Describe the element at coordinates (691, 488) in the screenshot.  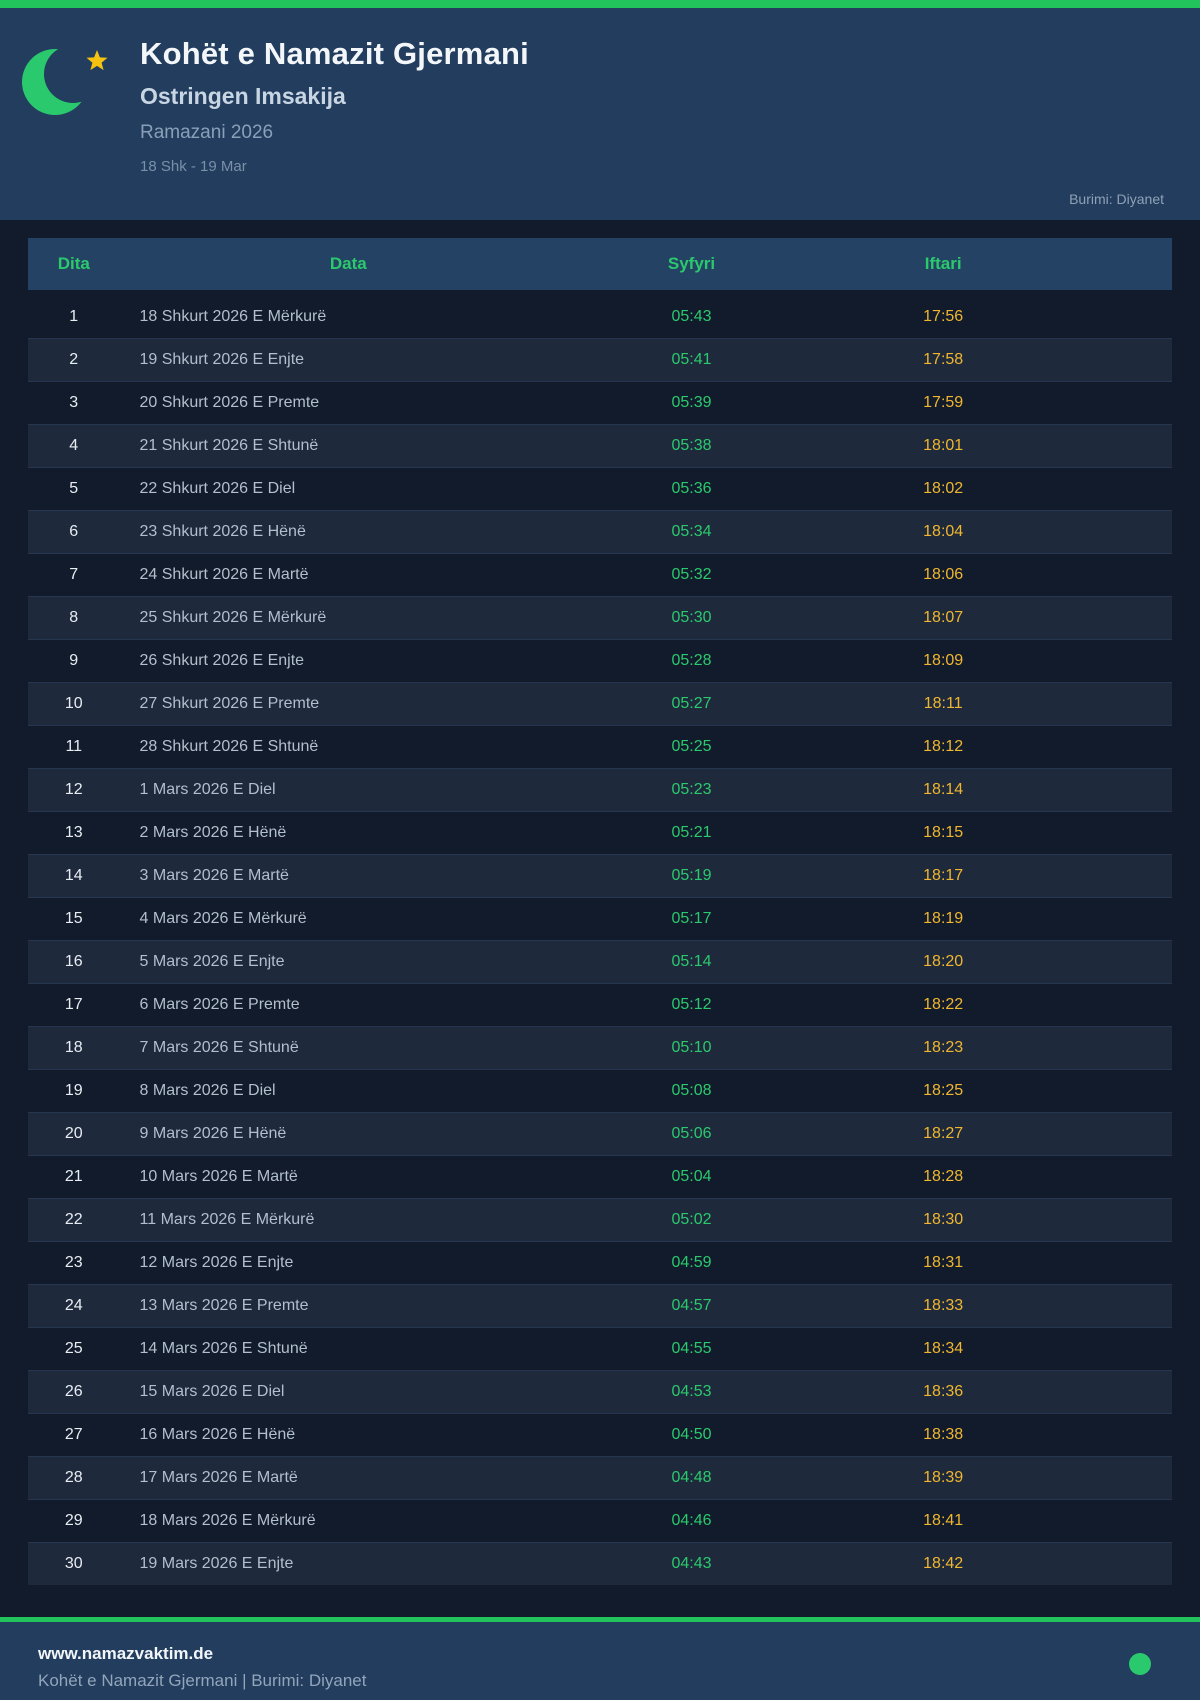
I see `syfyri-time-cell: 05:36` at that location.